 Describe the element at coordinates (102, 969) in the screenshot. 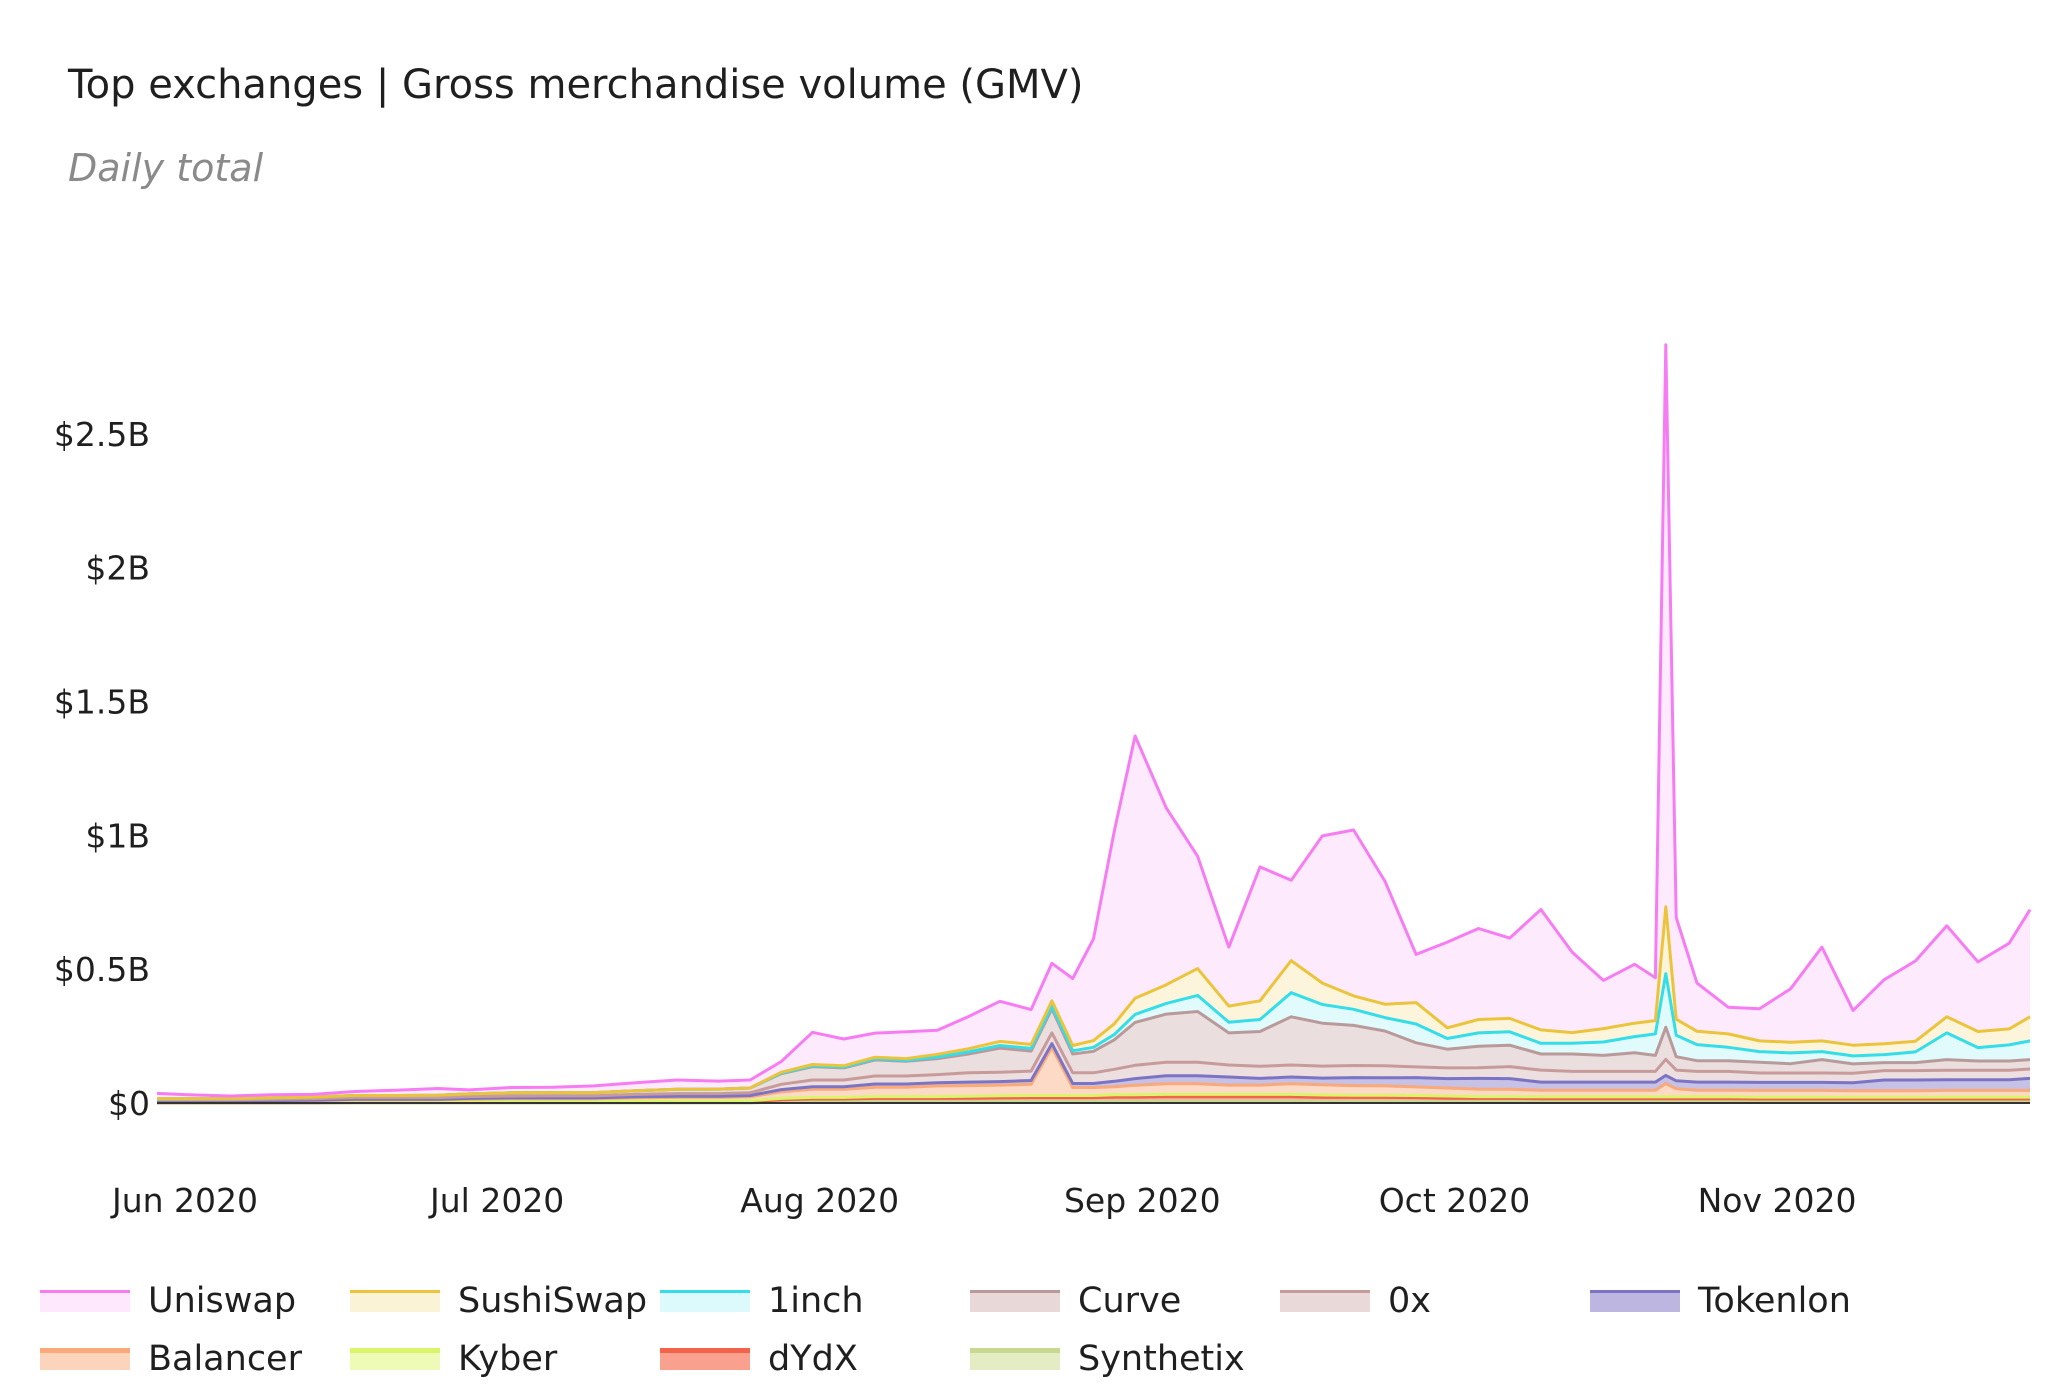

I see `y-tick-label: $0.5B` at that location.